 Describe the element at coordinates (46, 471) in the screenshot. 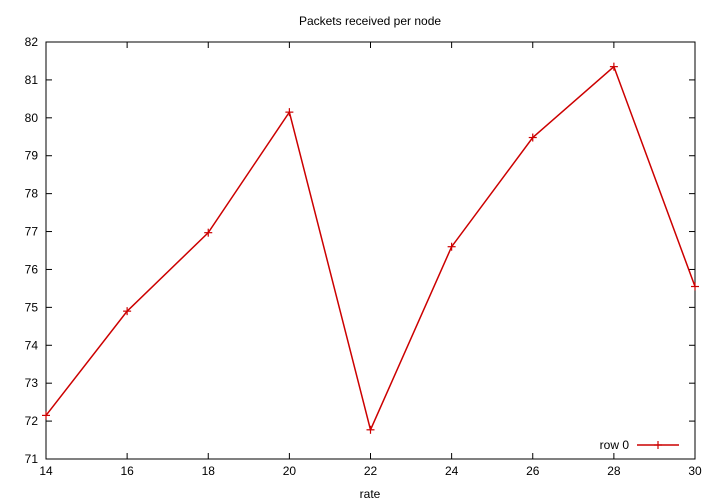

I see `x-tick-label: 14` at that location.